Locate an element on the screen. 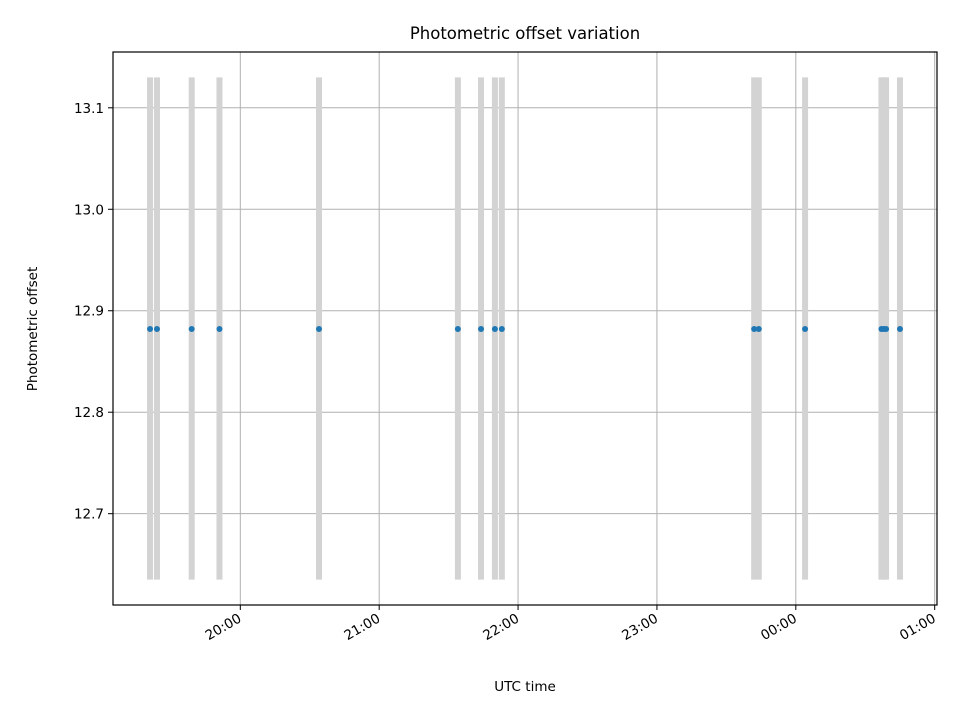 This screenshot has width=960, height=720. data-points is located at coordinates (525, 329).